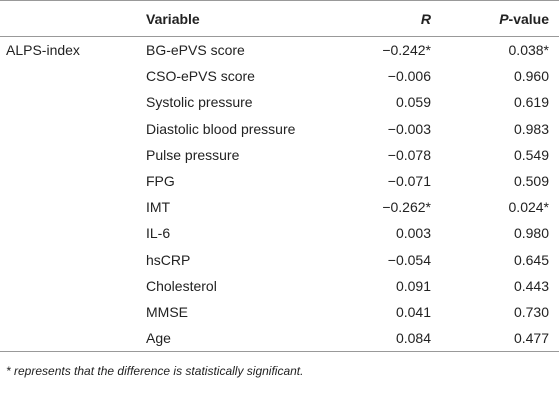 This screenshot has width=559, height=408. I want to click on cell: IL-6, so click(158, 233).